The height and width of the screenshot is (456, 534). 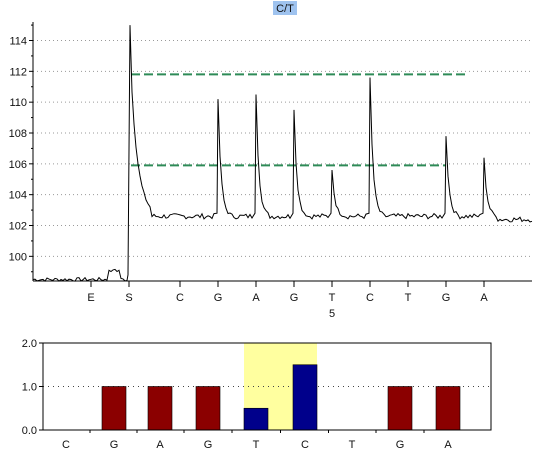 What do you see at coordinates (18, 257) in the screenshot?
I see `y-tick-label: 100` at bounding box center [18, 257].